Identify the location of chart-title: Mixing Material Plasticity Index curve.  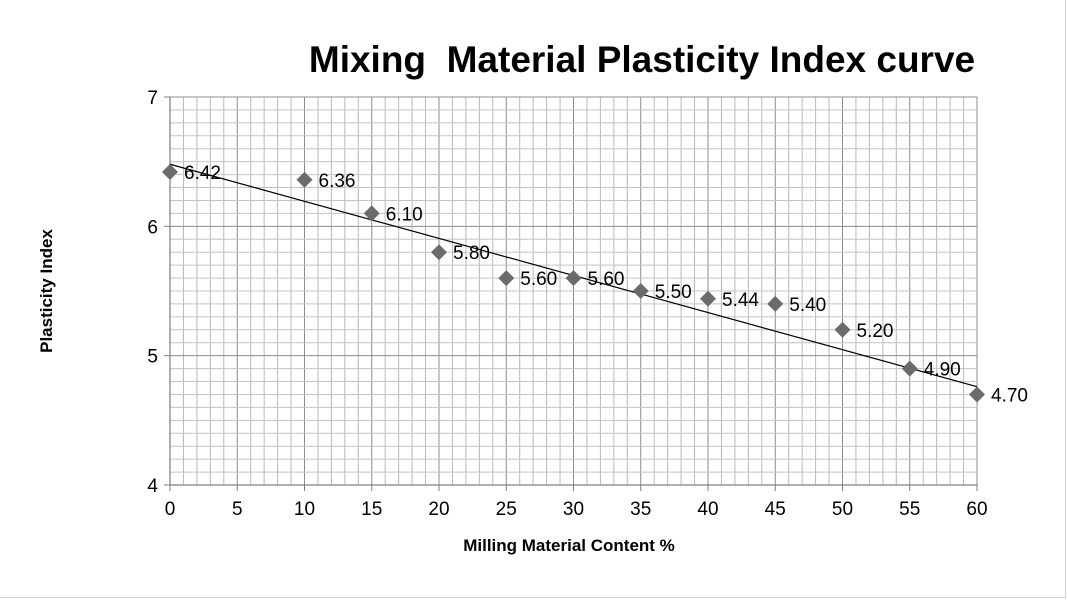
(642, 59).